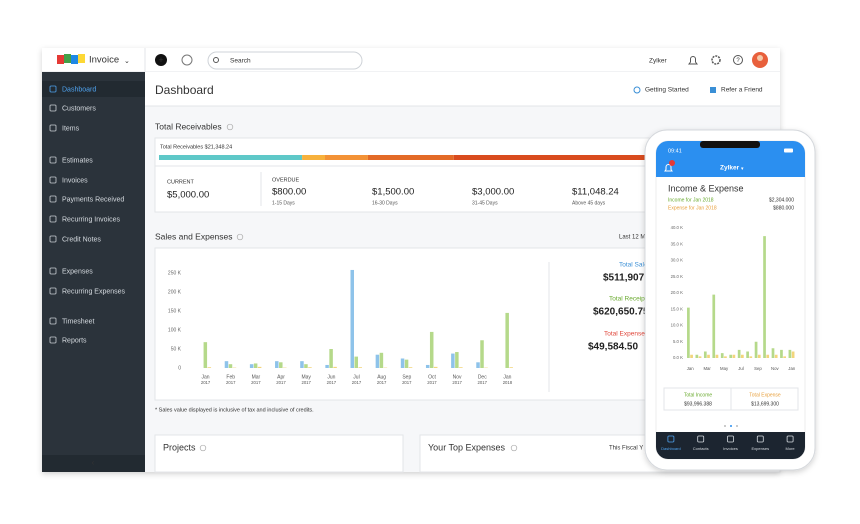 The image size is (860, 524). Describe the element at coordinates (81, 239) in the screenshot. I see `menu-item: Credit Notes` at that location.